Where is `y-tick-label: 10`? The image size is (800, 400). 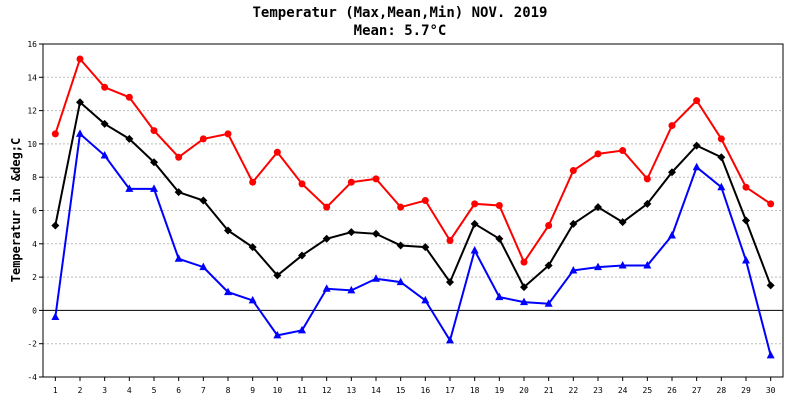 y-tick-label: 10 is located at coordinates (32, 144).